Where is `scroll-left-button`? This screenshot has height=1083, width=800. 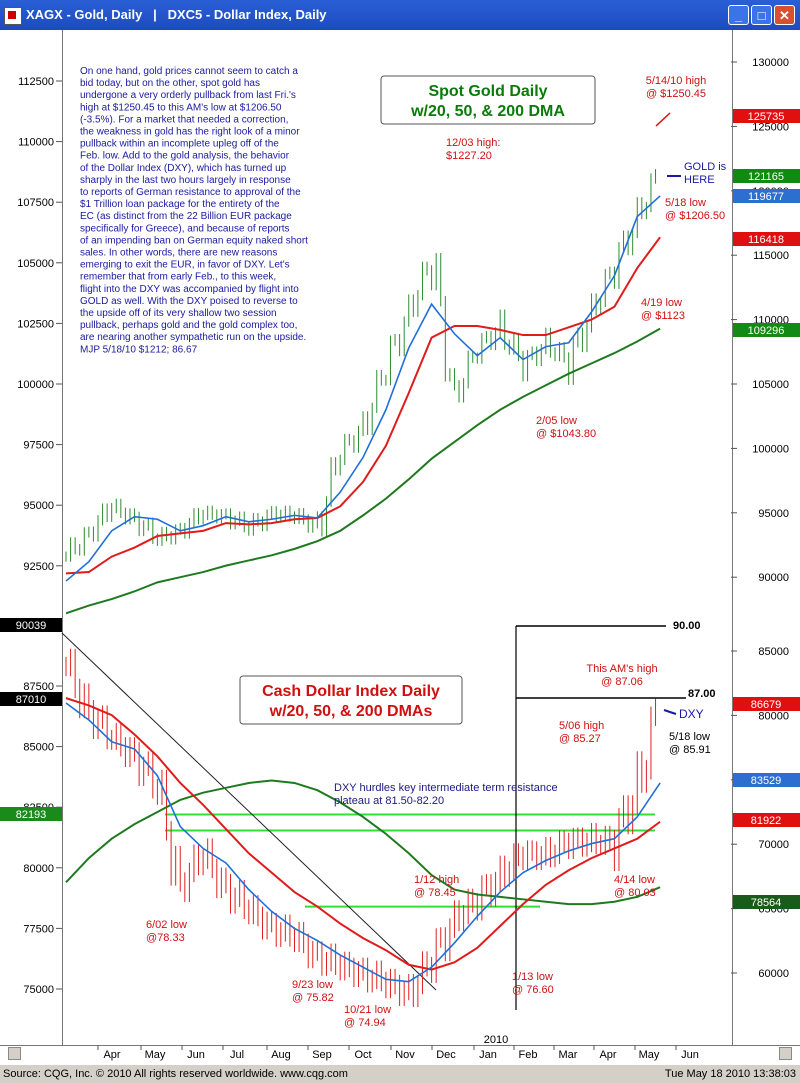 scroll-left-button is located at coordinates (14, 1053).